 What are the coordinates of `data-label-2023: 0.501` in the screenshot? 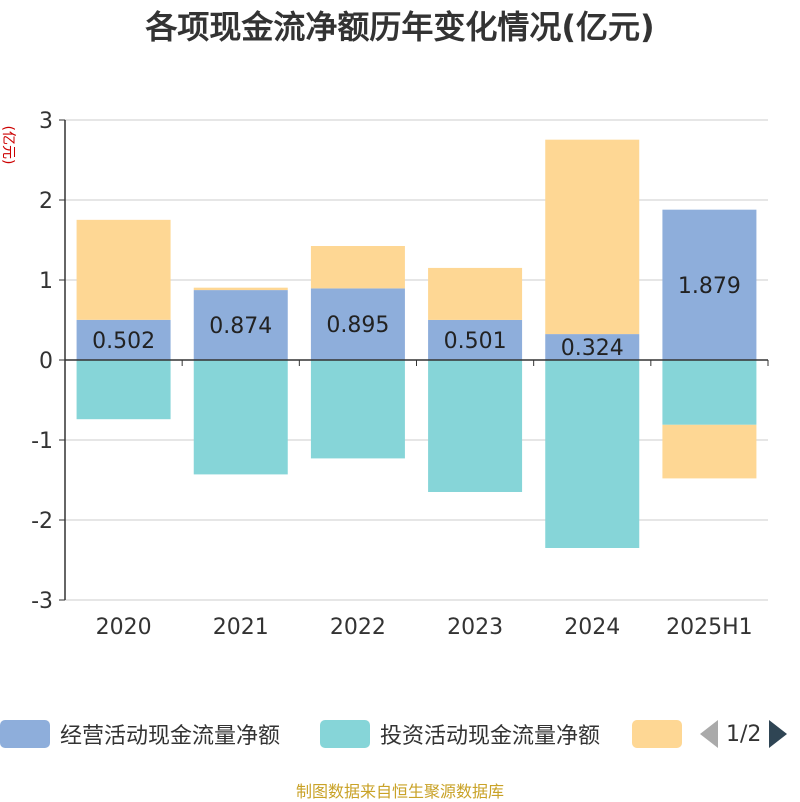 It's located at (475, 341).